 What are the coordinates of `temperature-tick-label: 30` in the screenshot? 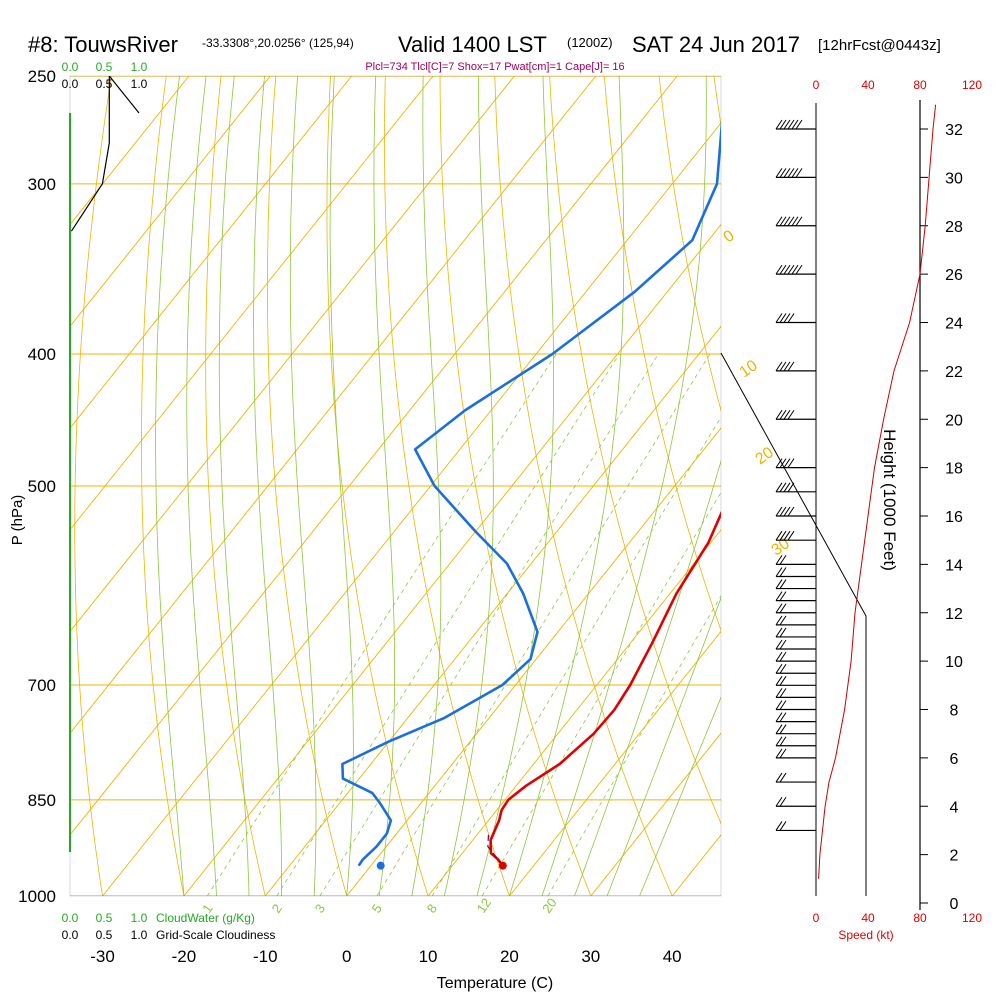 It's located at (590, 956).